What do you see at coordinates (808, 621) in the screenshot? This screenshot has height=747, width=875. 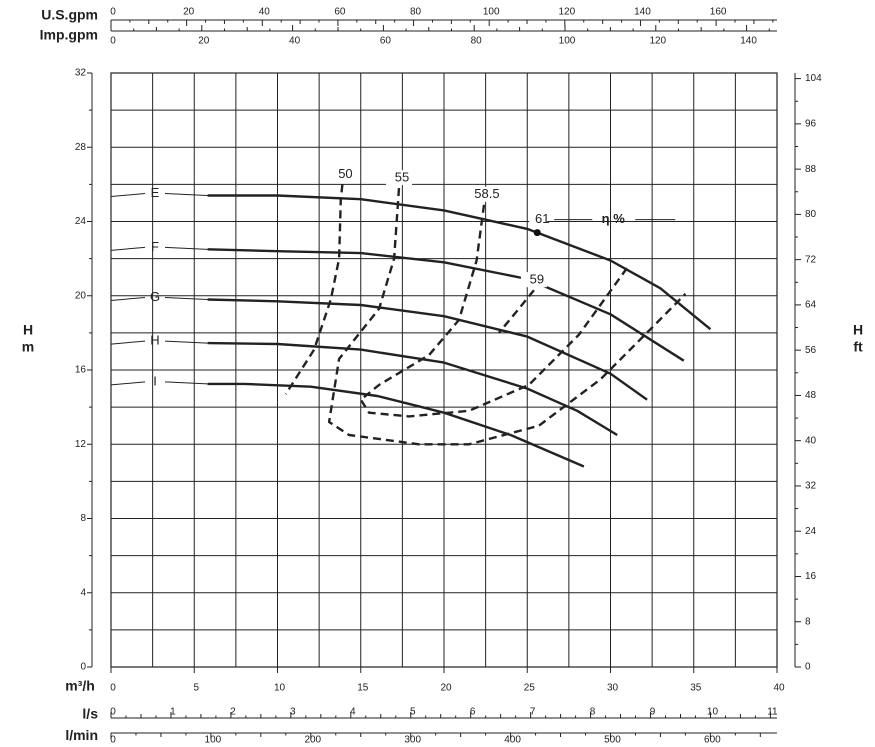 I see `y2-tick-label: 8` at bounding box center [808, 621].